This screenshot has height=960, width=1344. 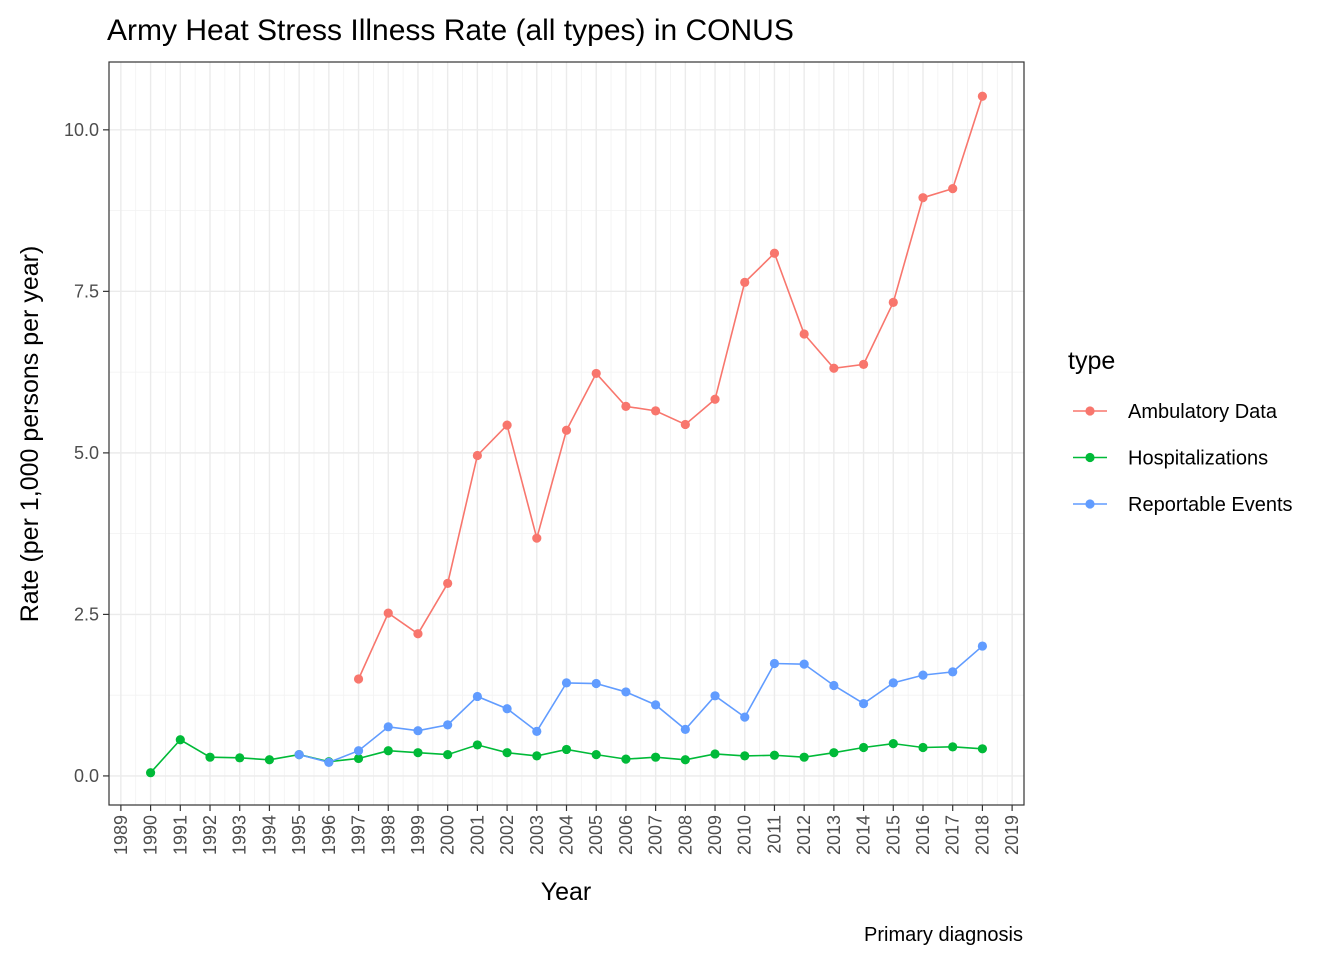 What do you see at coordinates (1091, 361) in the screenshot?
I see `legend-title: type` at bounding box center [1091, 361].